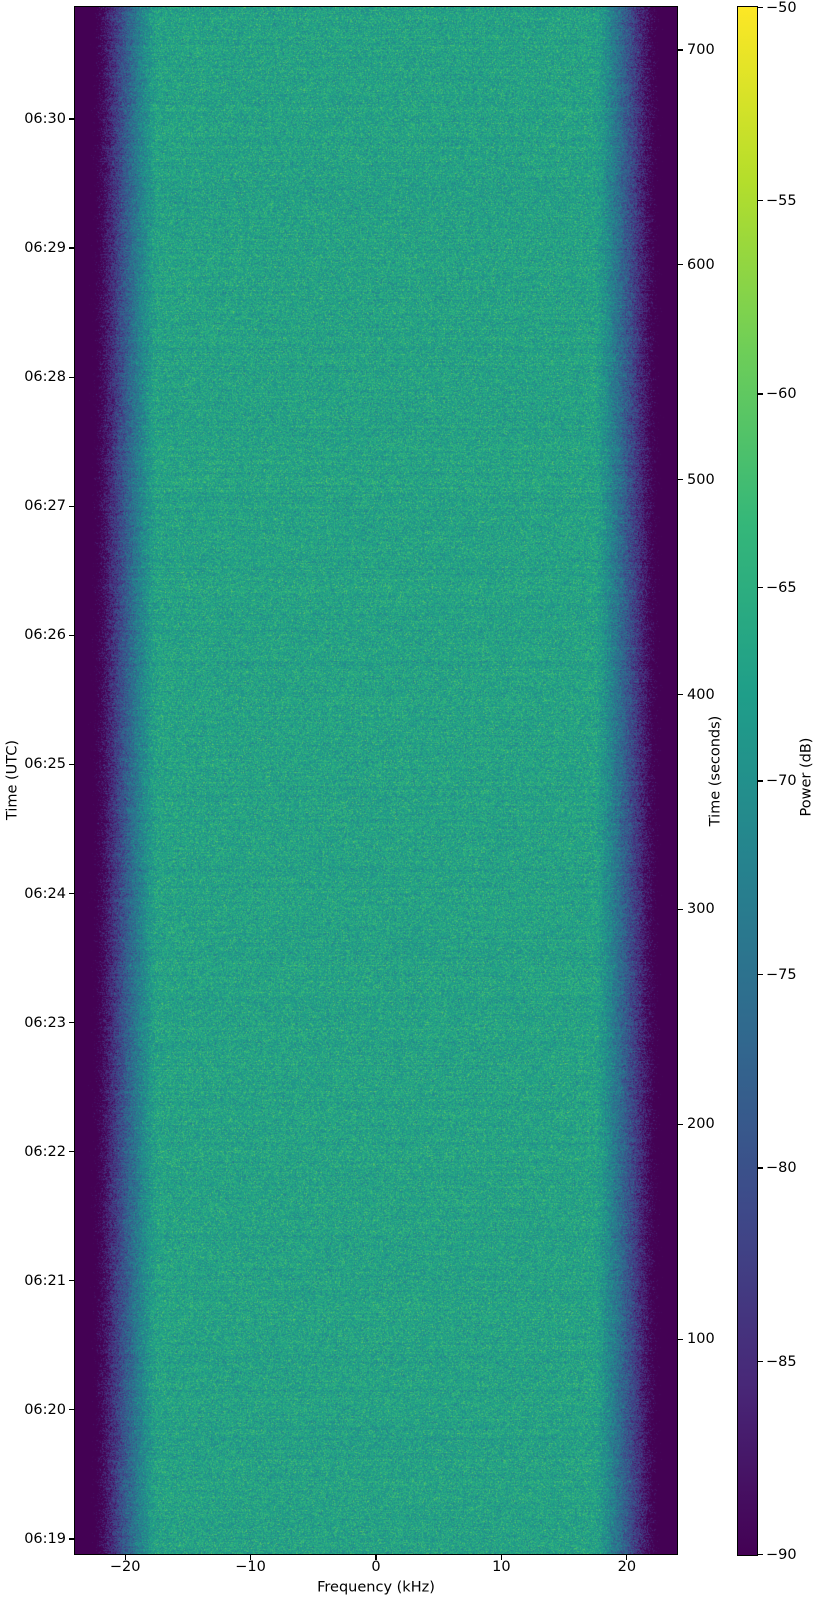 The height and width of the screenshot is (1603, 832). What do you see at coordinates (45, 1151) in the screenshot?
I see `utc-tick-label: 06:22` at bounding box center [45, 1151].